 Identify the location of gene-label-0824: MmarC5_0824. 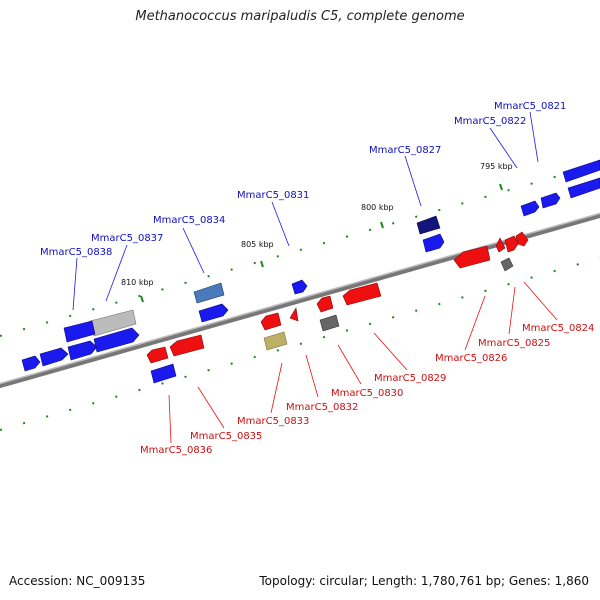
(558, 328).